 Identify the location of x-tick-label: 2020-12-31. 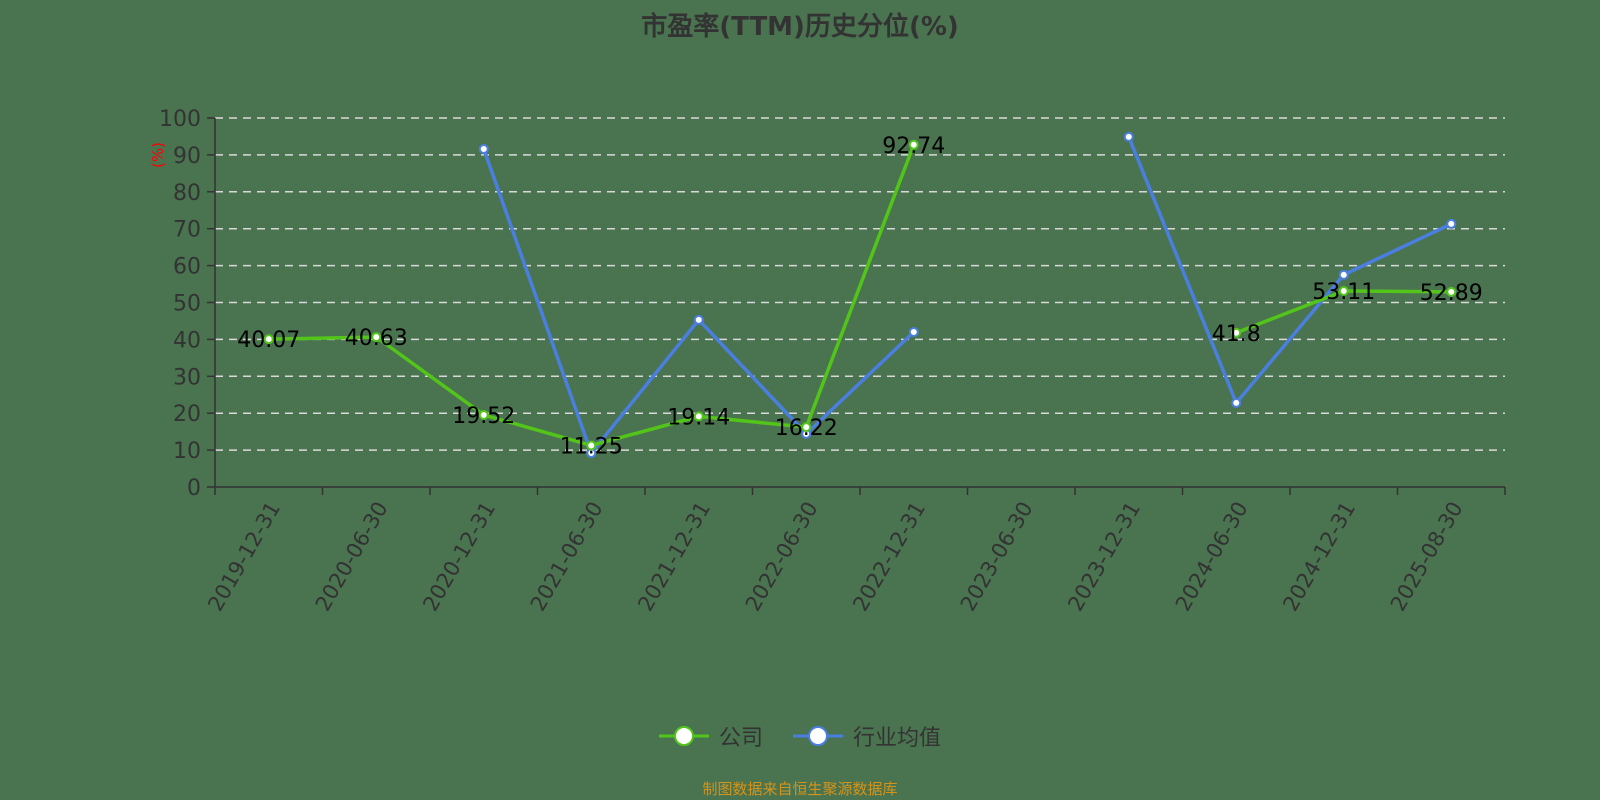
(459, 557).